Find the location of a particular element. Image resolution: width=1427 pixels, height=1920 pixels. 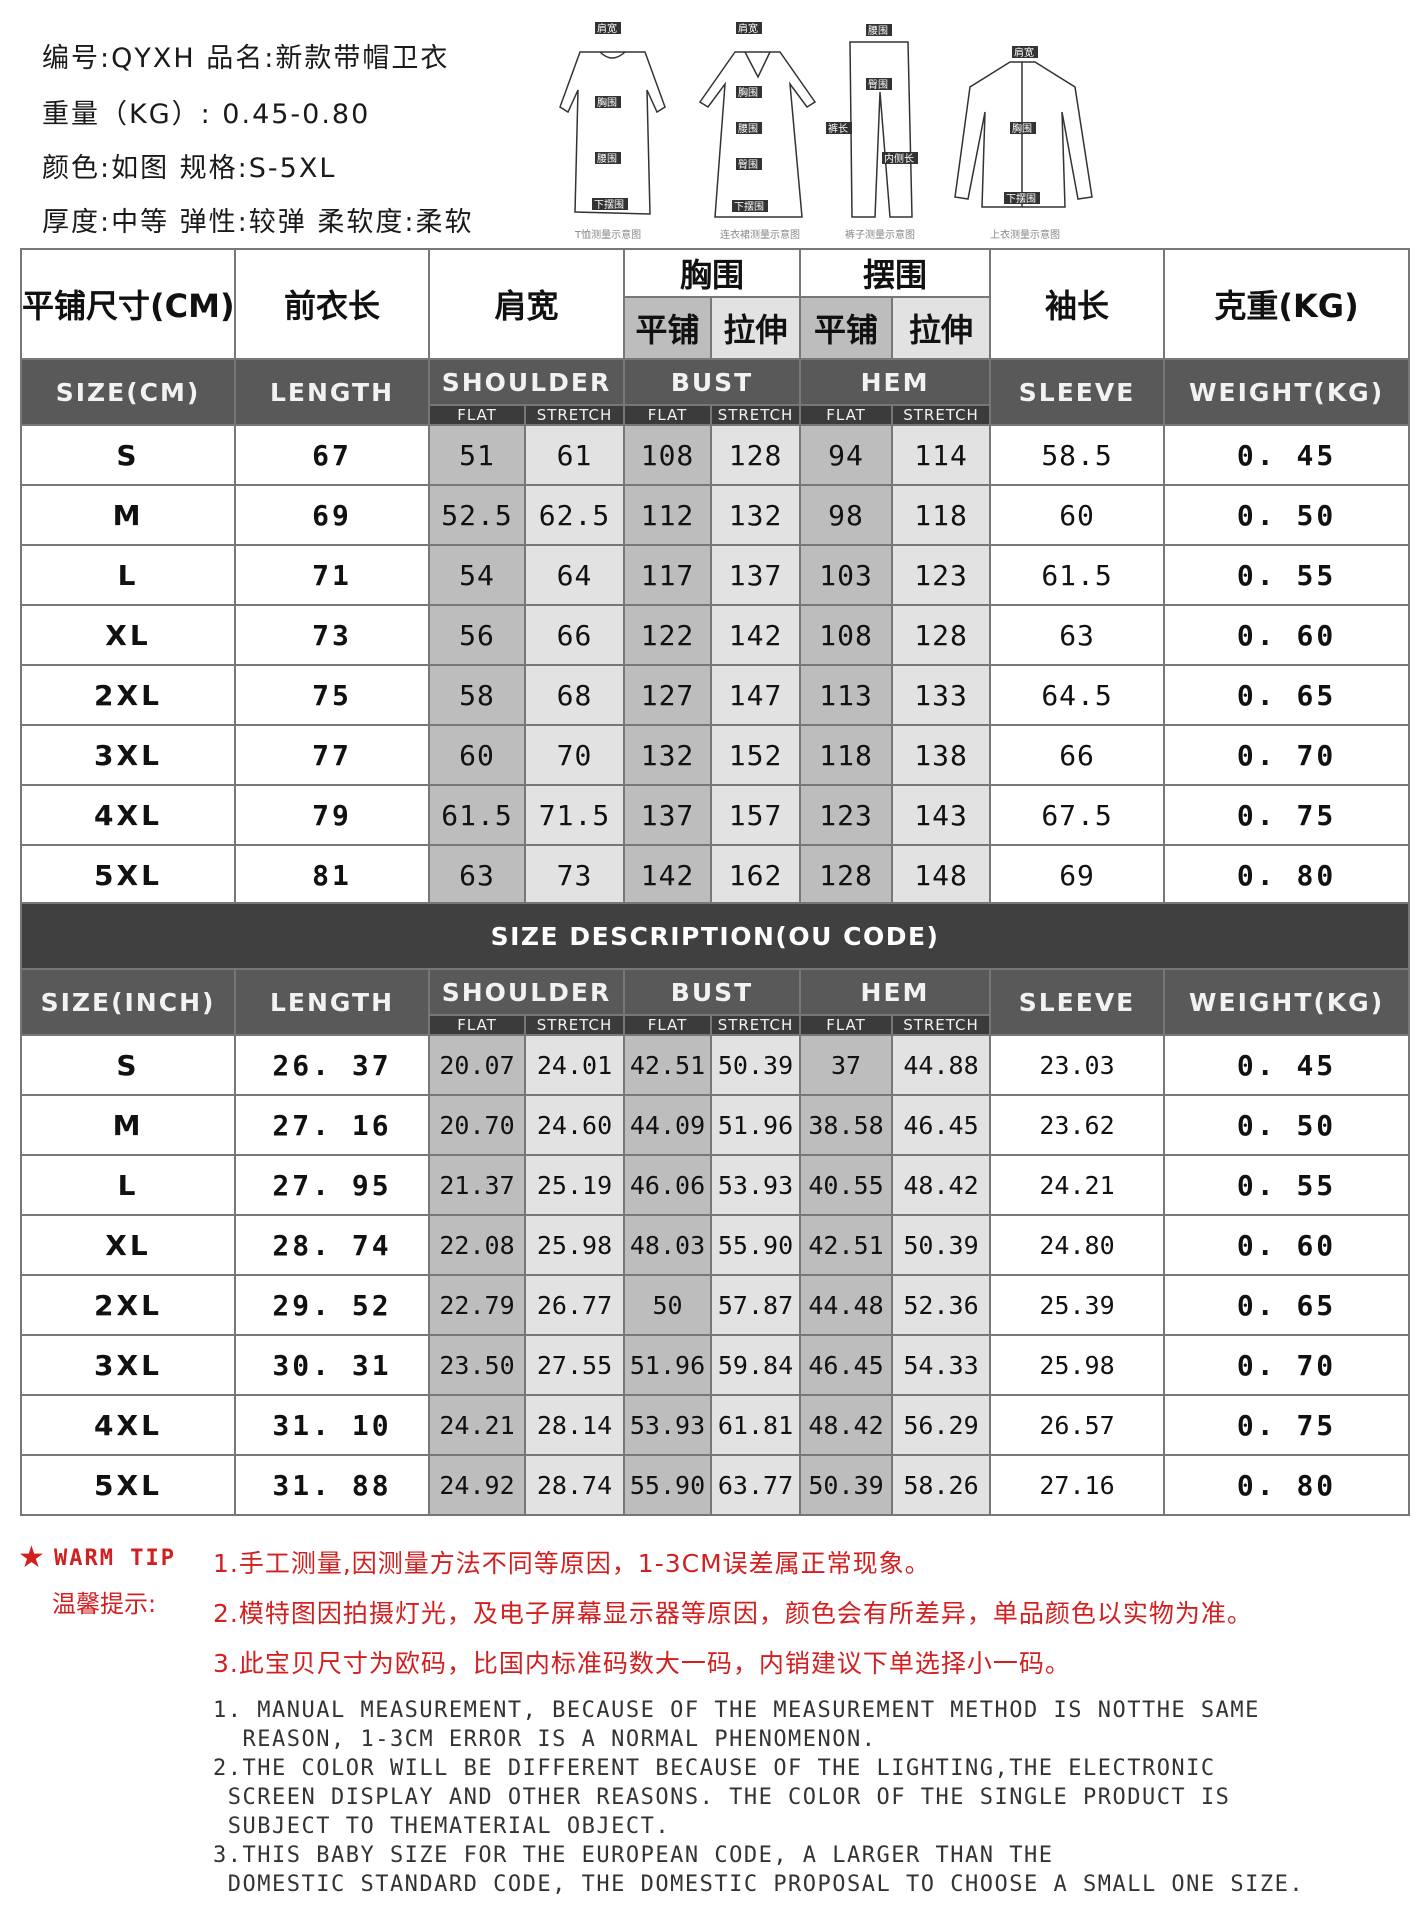

cell-hem-flat: 46.45 is located at coordinates (846, 1365).